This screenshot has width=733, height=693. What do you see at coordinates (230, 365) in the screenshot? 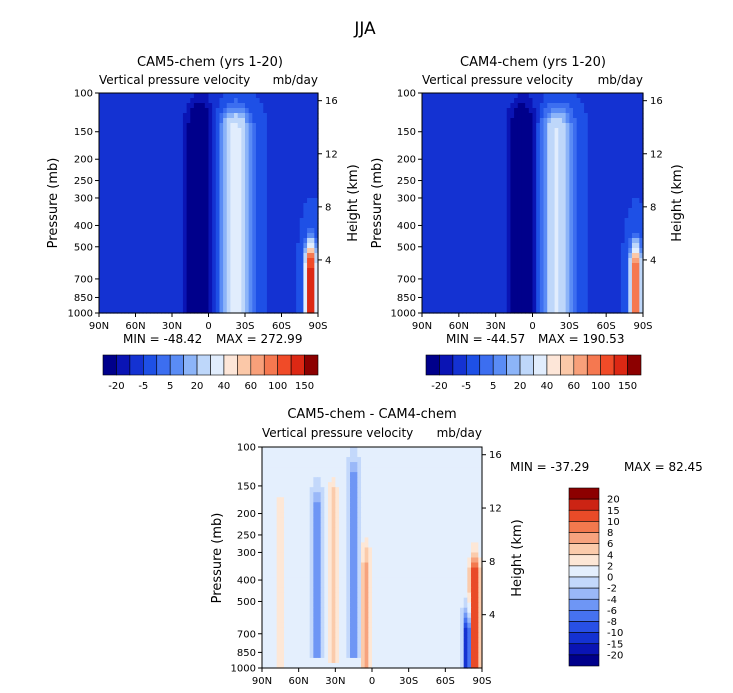
I see `colorbar-swatch` at bounding box center [230, 365].